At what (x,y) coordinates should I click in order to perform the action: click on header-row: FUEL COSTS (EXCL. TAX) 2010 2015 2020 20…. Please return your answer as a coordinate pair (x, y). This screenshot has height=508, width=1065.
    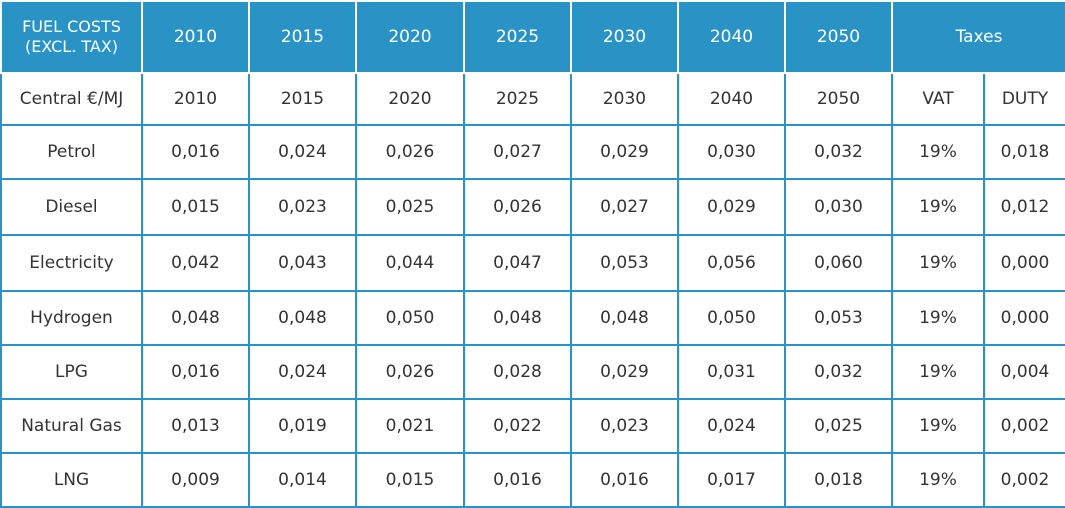
    Looking at the image, I should click on (532, 37).